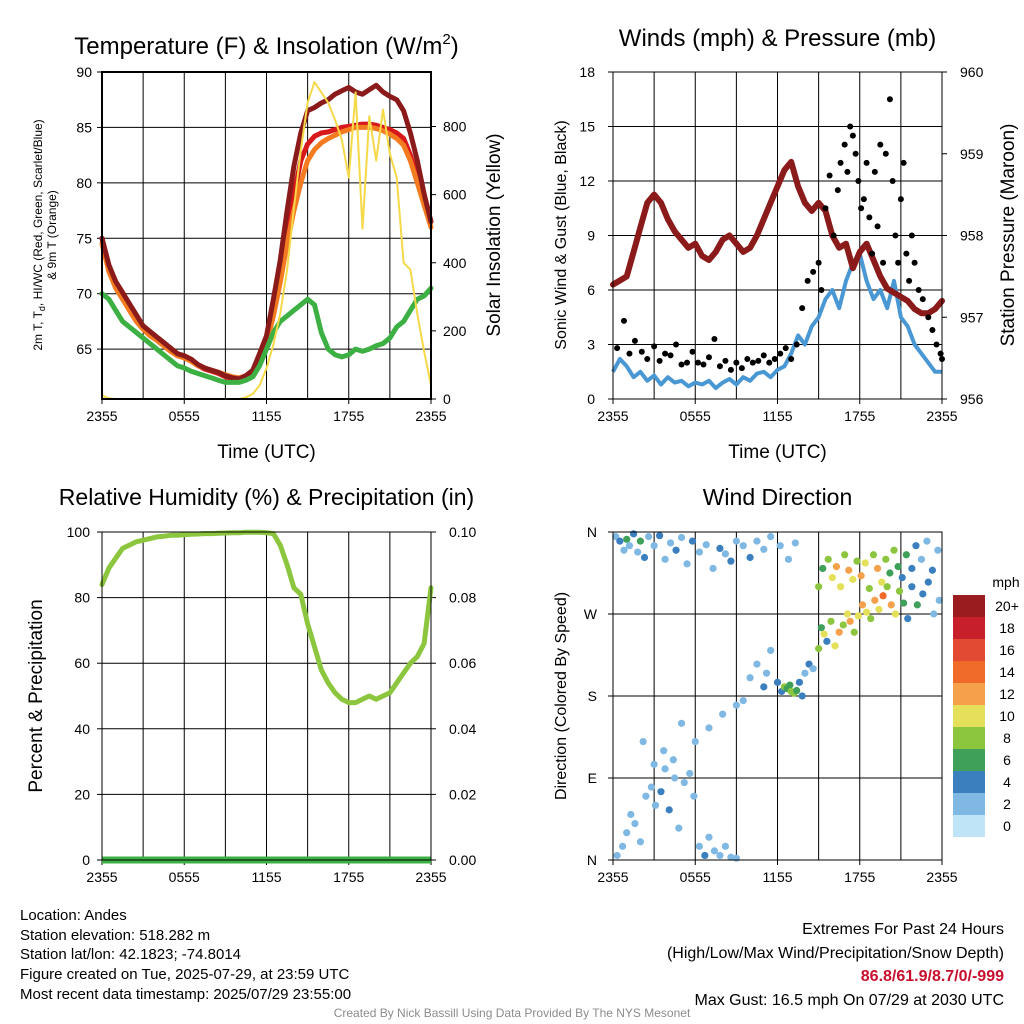  I want to click on legend-label: 12, so click(1007, 694).